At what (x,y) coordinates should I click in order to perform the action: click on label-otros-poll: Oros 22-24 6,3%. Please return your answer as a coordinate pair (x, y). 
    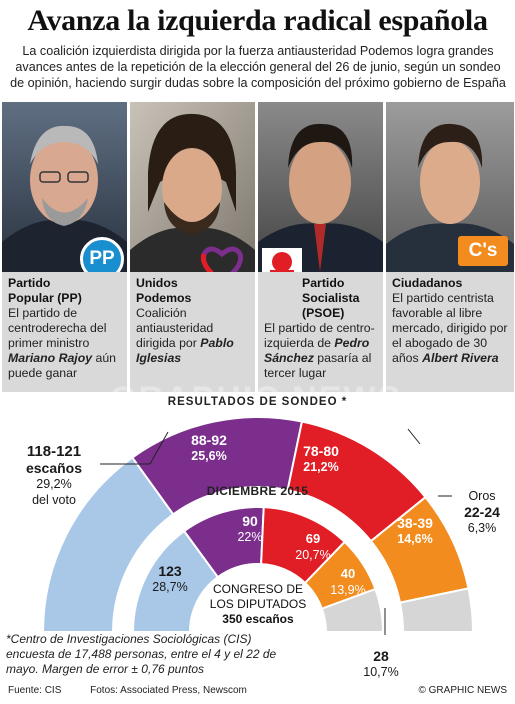
    Looking at the image, I should click on (482, 512).